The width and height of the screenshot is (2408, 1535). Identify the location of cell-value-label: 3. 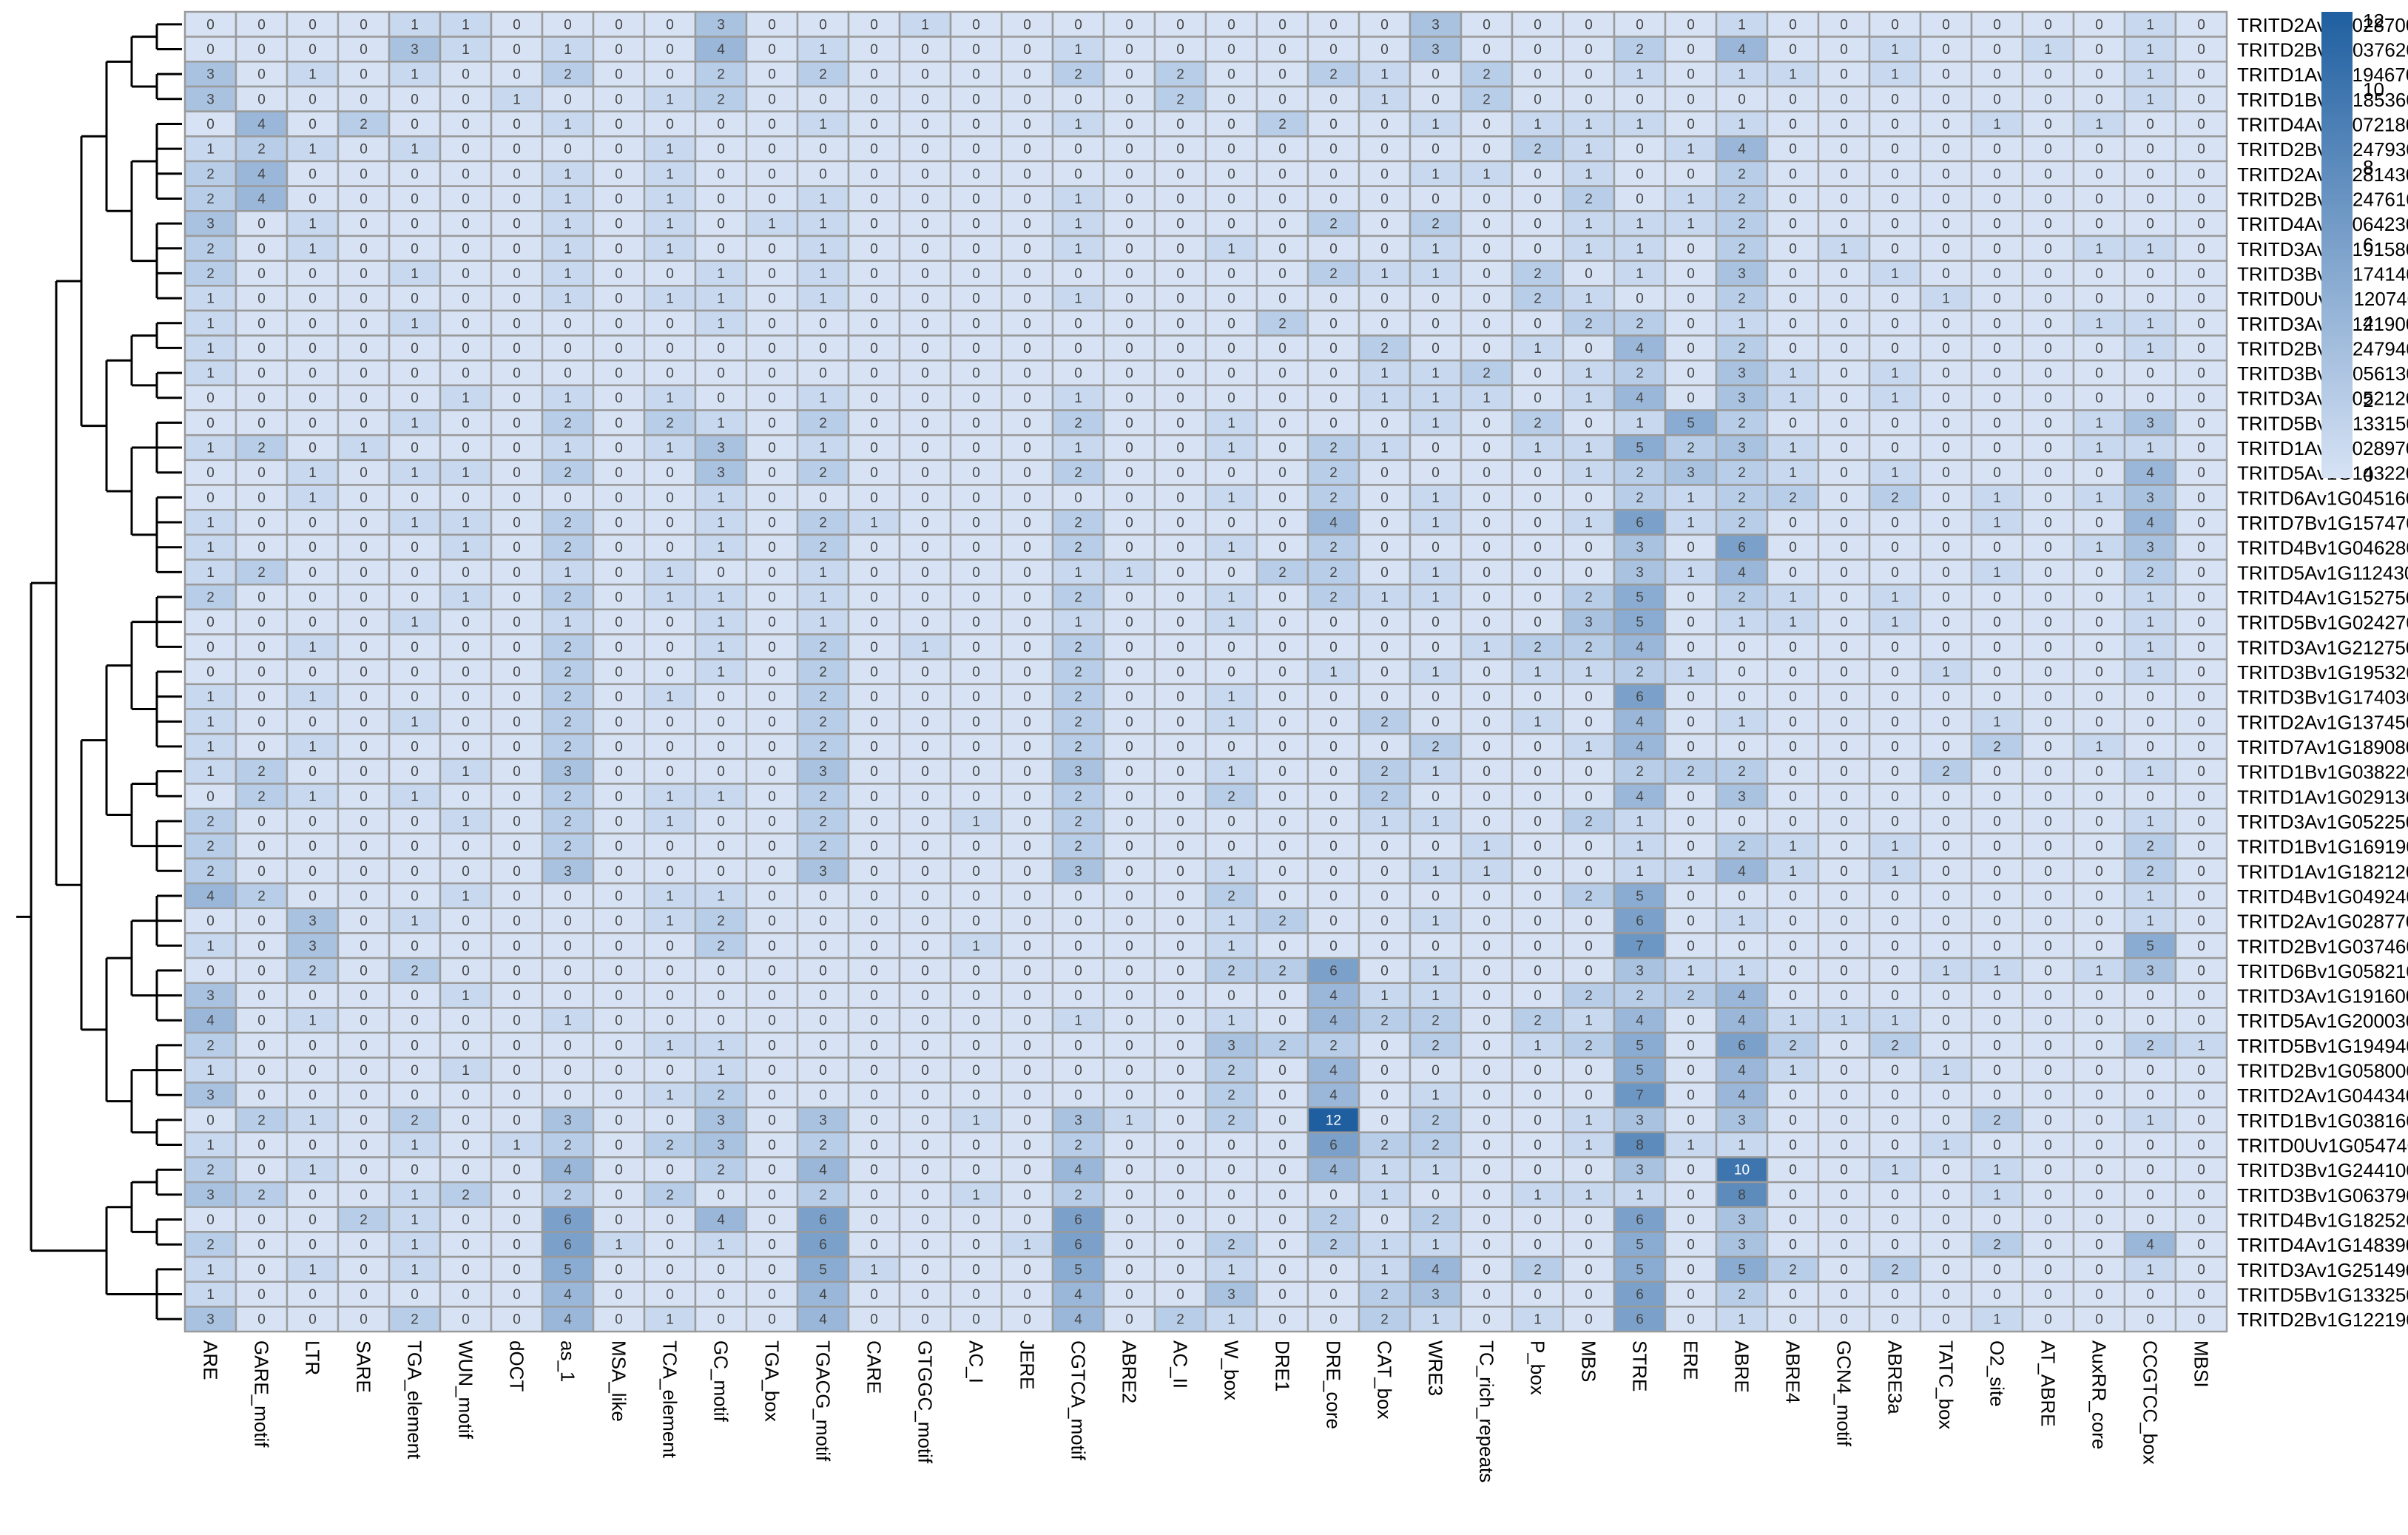
(1742, 398).